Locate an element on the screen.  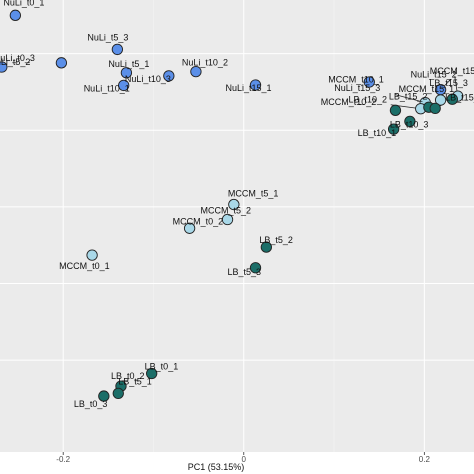
label-mccm-t15-2: MCCM_t15_2 is located at coordinates (452, 71).